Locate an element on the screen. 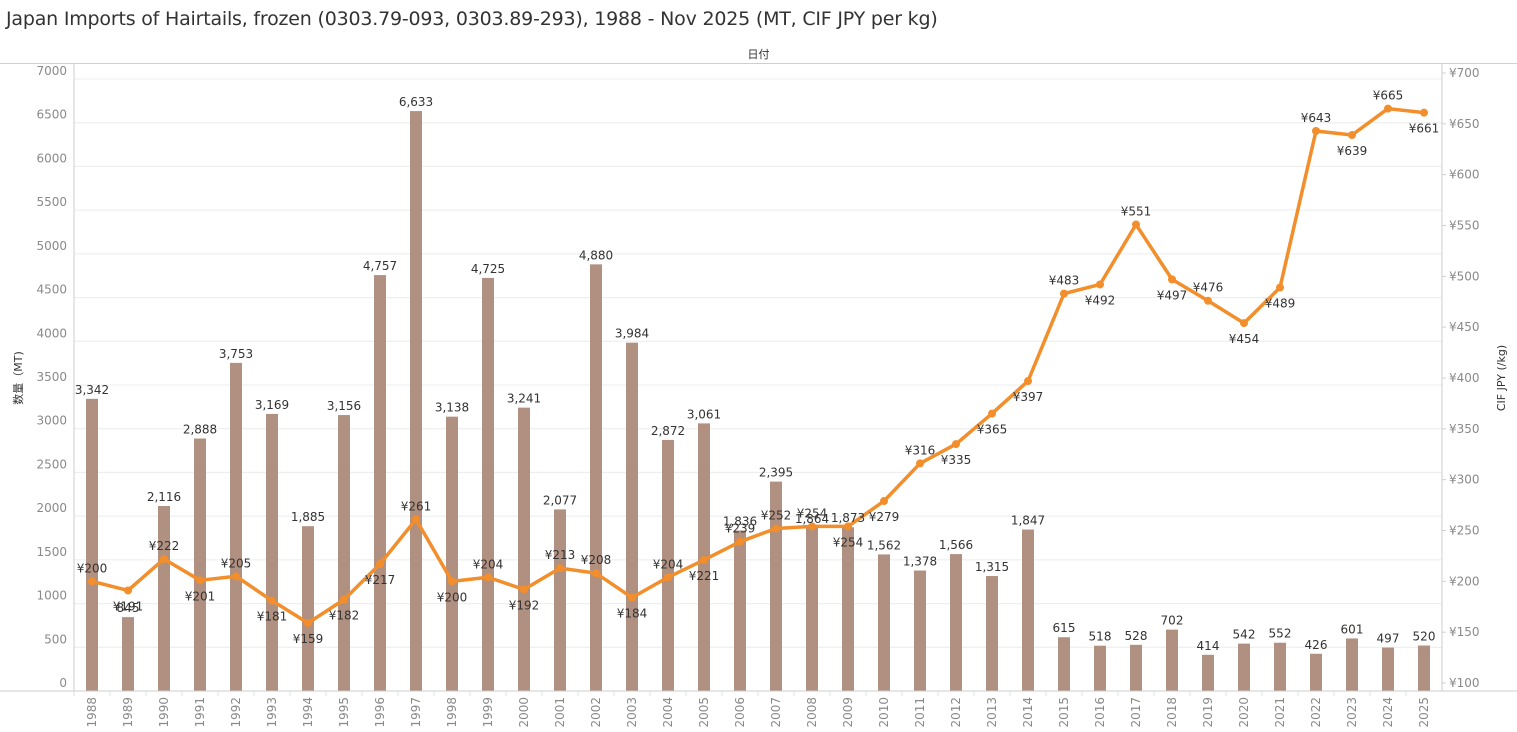 Image resolution: width=1517 pixels, height=732 pixels. bar-value-label: 3,156 is located at coordinates (344, 406).